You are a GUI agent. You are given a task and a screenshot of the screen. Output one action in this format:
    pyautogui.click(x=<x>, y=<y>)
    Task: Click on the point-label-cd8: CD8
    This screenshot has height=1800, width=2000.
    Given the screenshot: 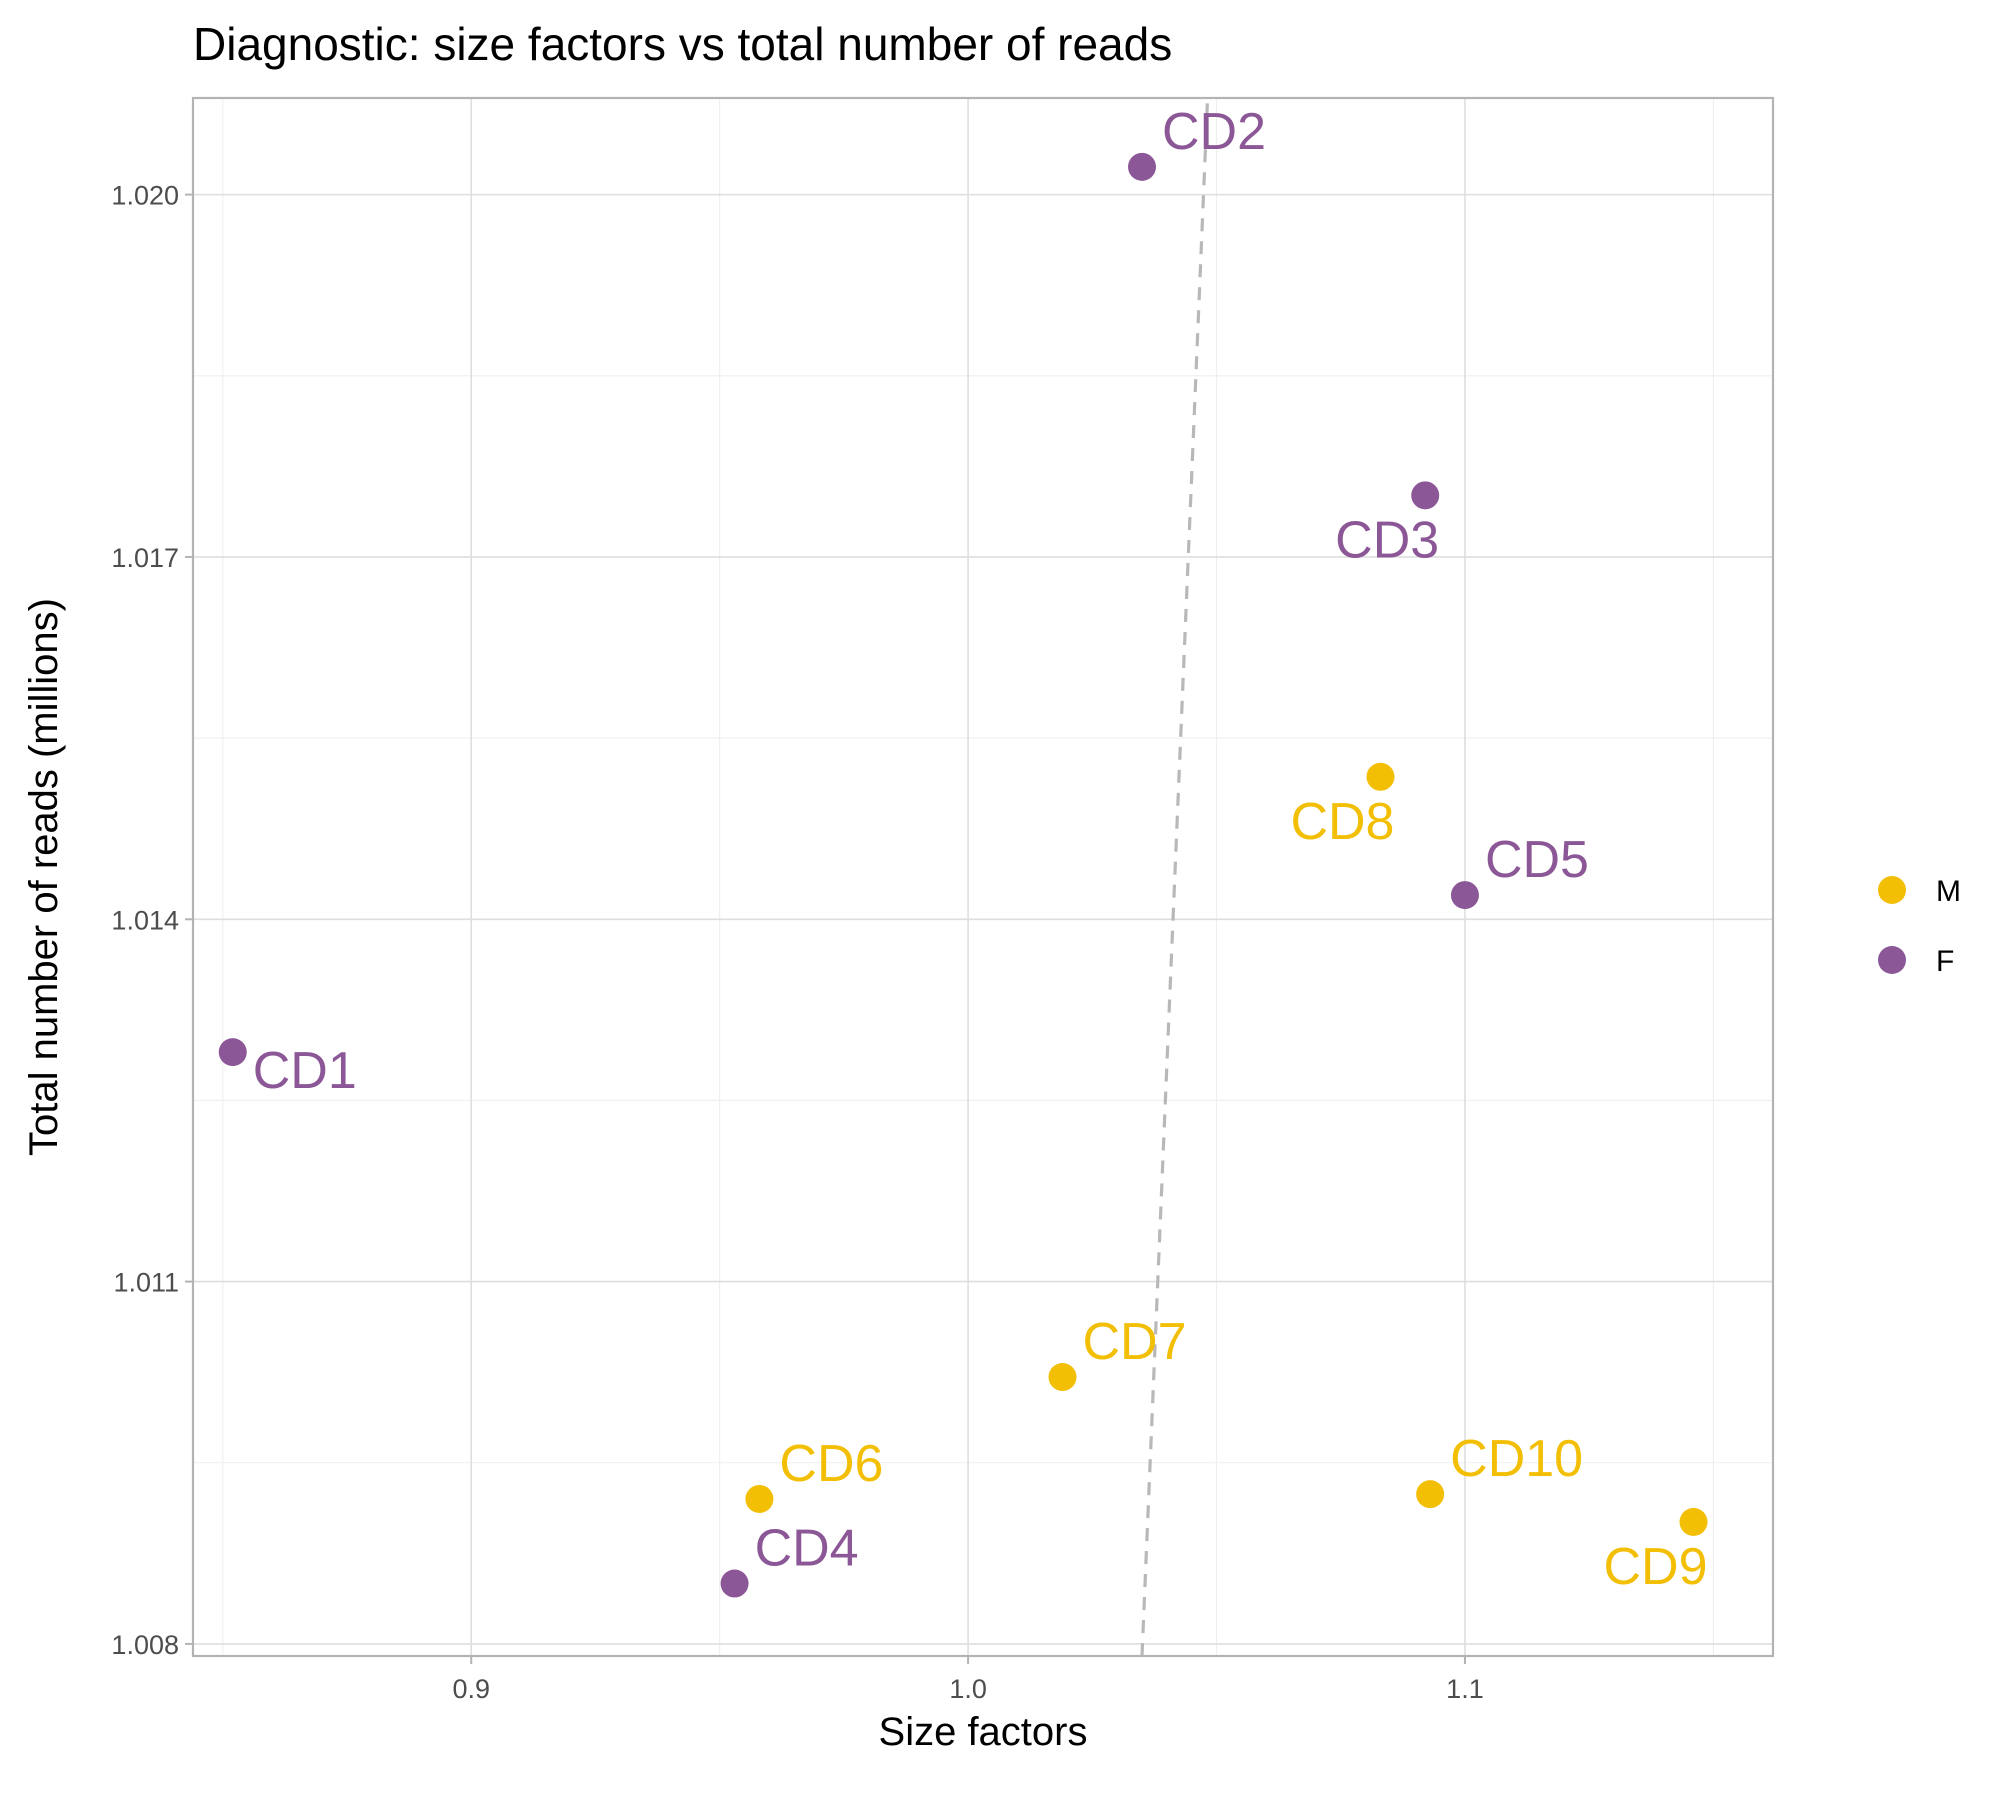 What is the action you would take?
    pyautogui.click(x=1342, y=822)
    